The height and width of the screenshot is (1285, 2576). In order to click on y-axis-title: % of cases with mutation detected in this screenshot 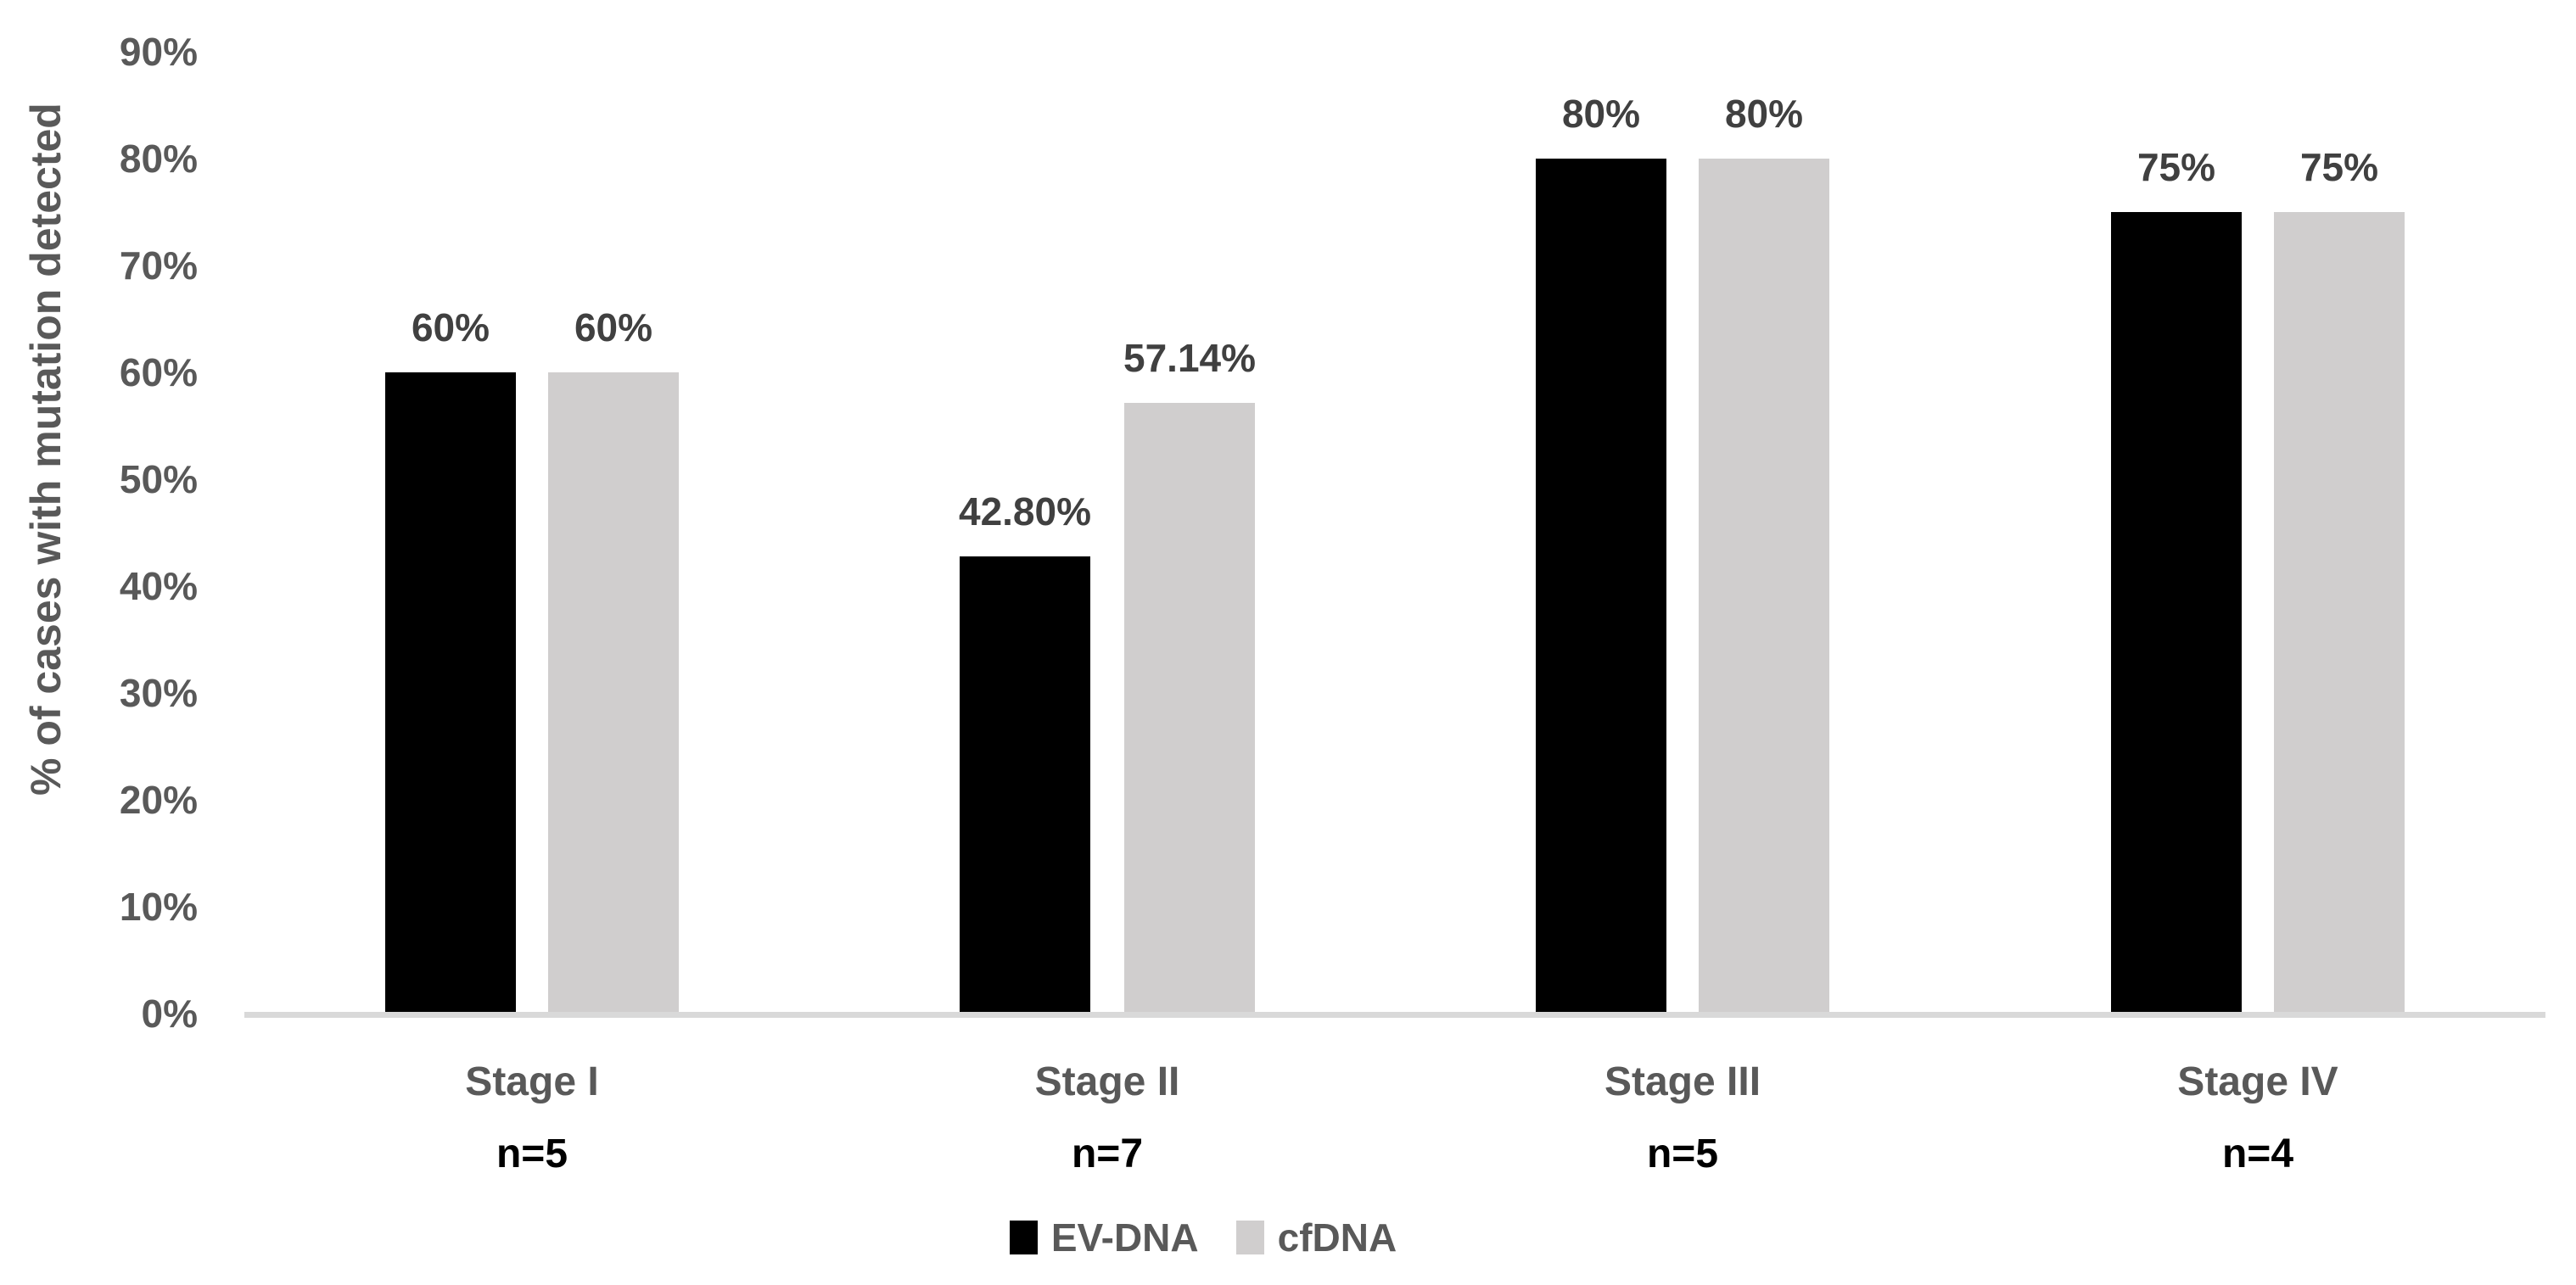, I will do `click(46, 449)`.